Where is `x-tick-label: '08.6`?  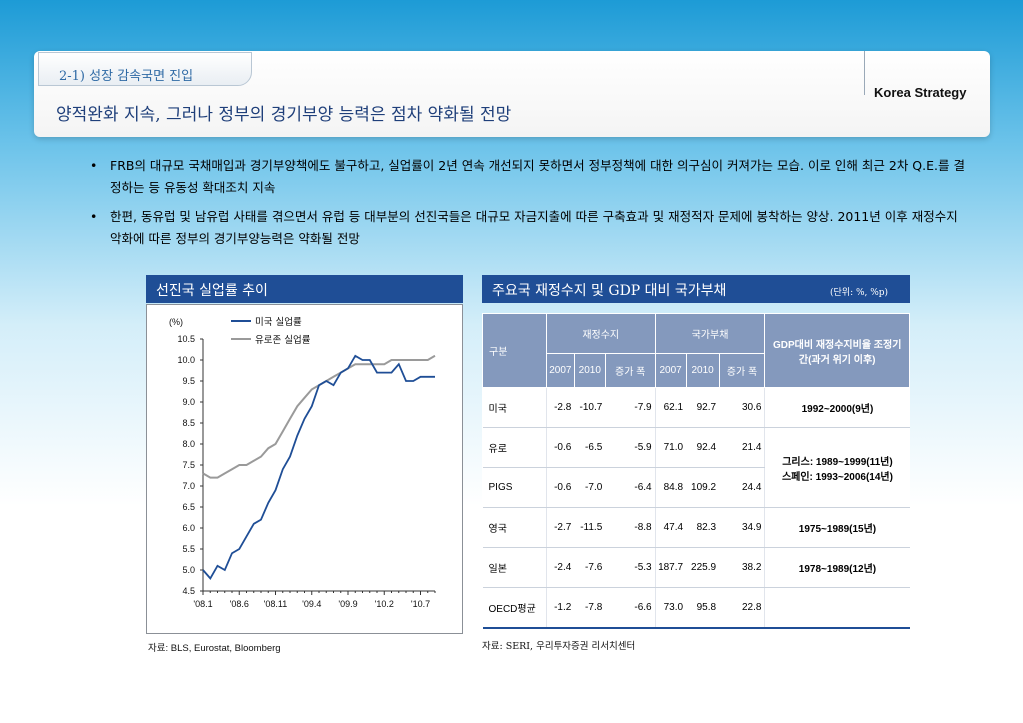 x-tick-label: '08.6 is located at coordinates (239, 604).